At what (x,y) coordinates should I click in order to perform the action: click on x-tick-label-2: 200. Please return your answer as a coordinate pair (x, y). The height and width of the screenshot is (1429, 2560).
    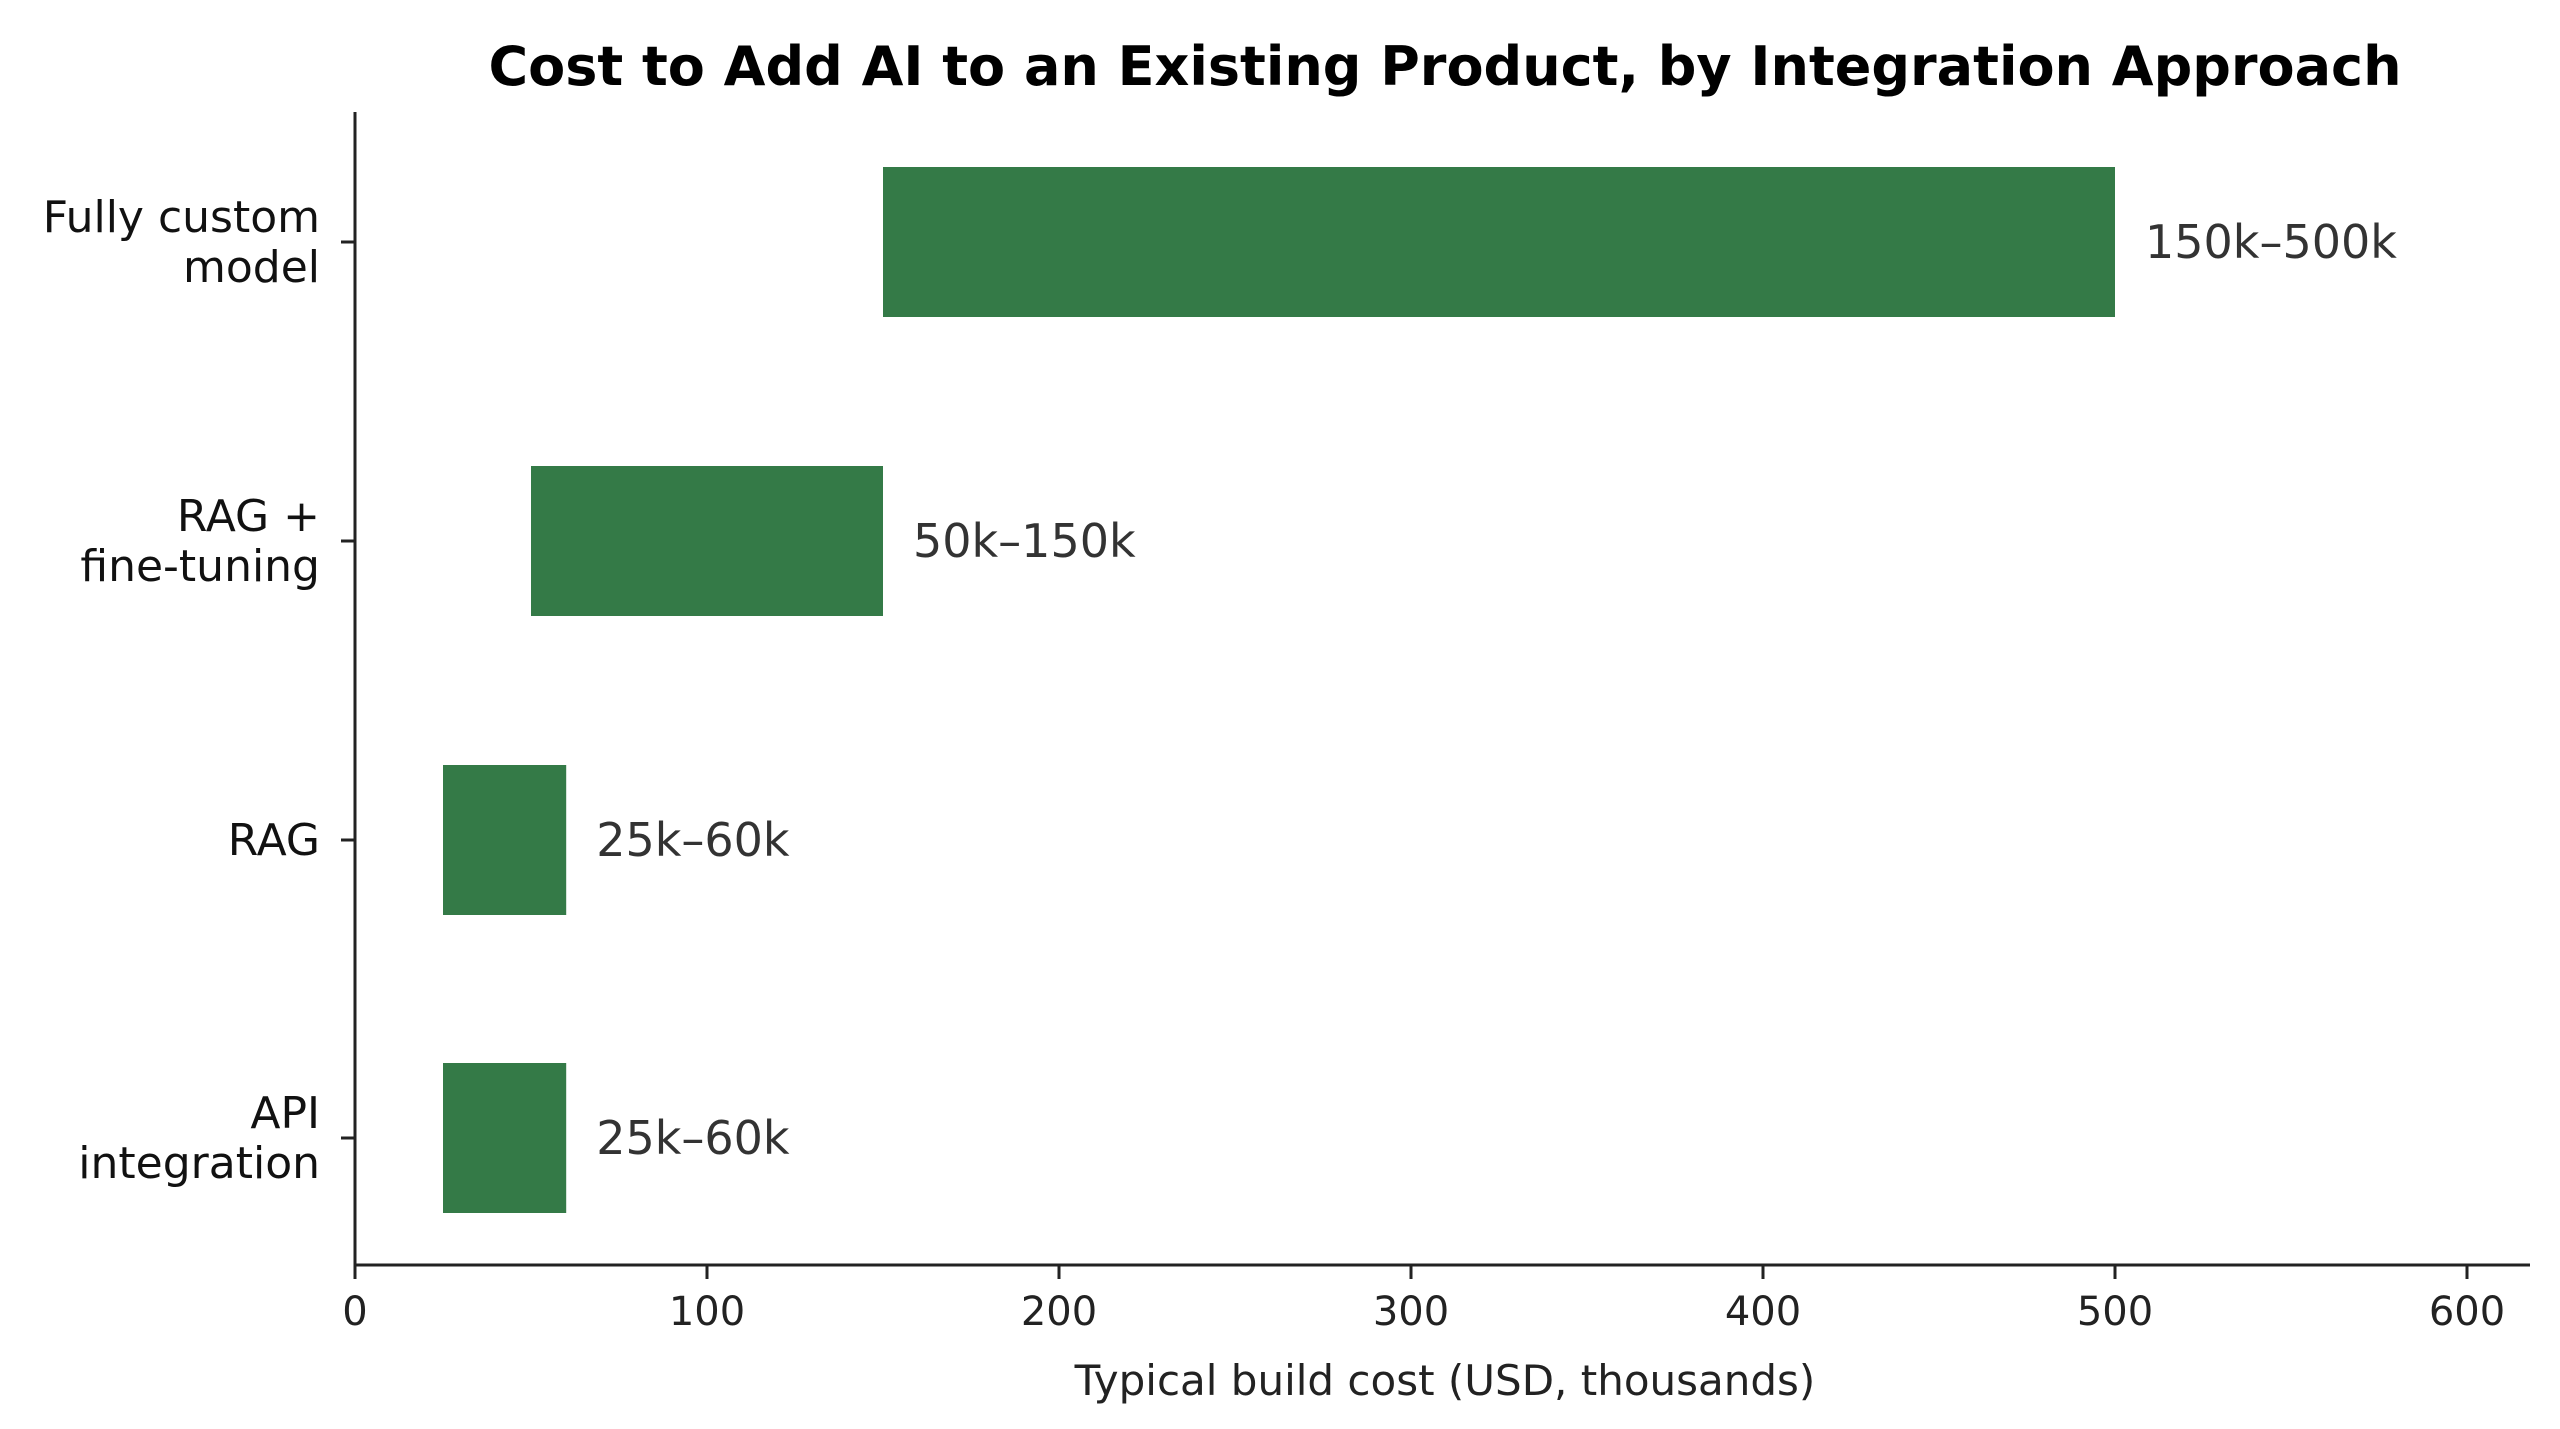
    Looking at the image, I should click on (1059, 1312).